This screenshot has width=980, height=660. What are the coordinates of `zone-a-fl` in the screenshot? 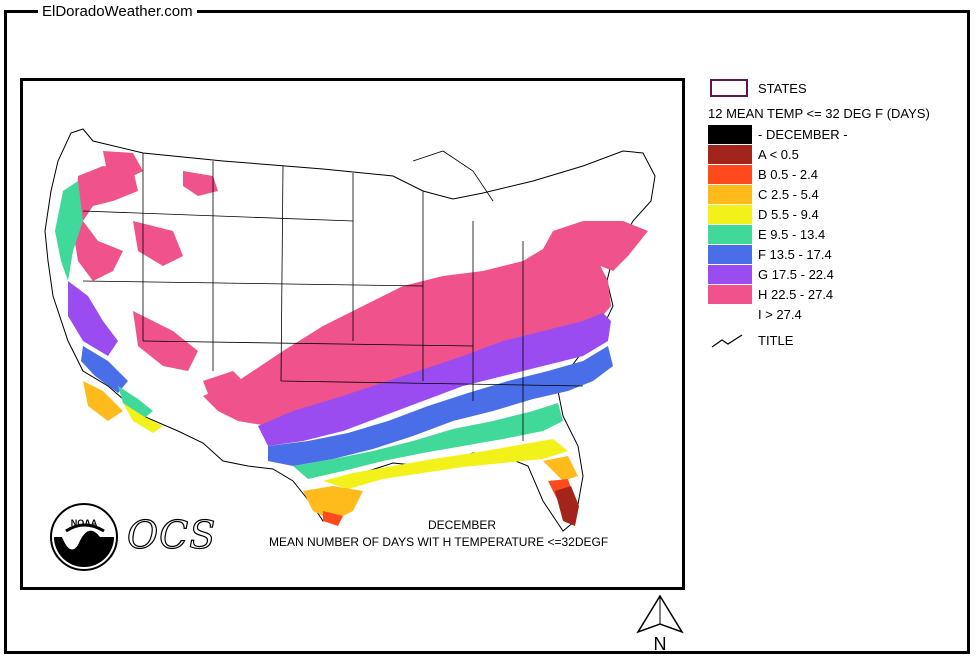 It's located at (567, 506).